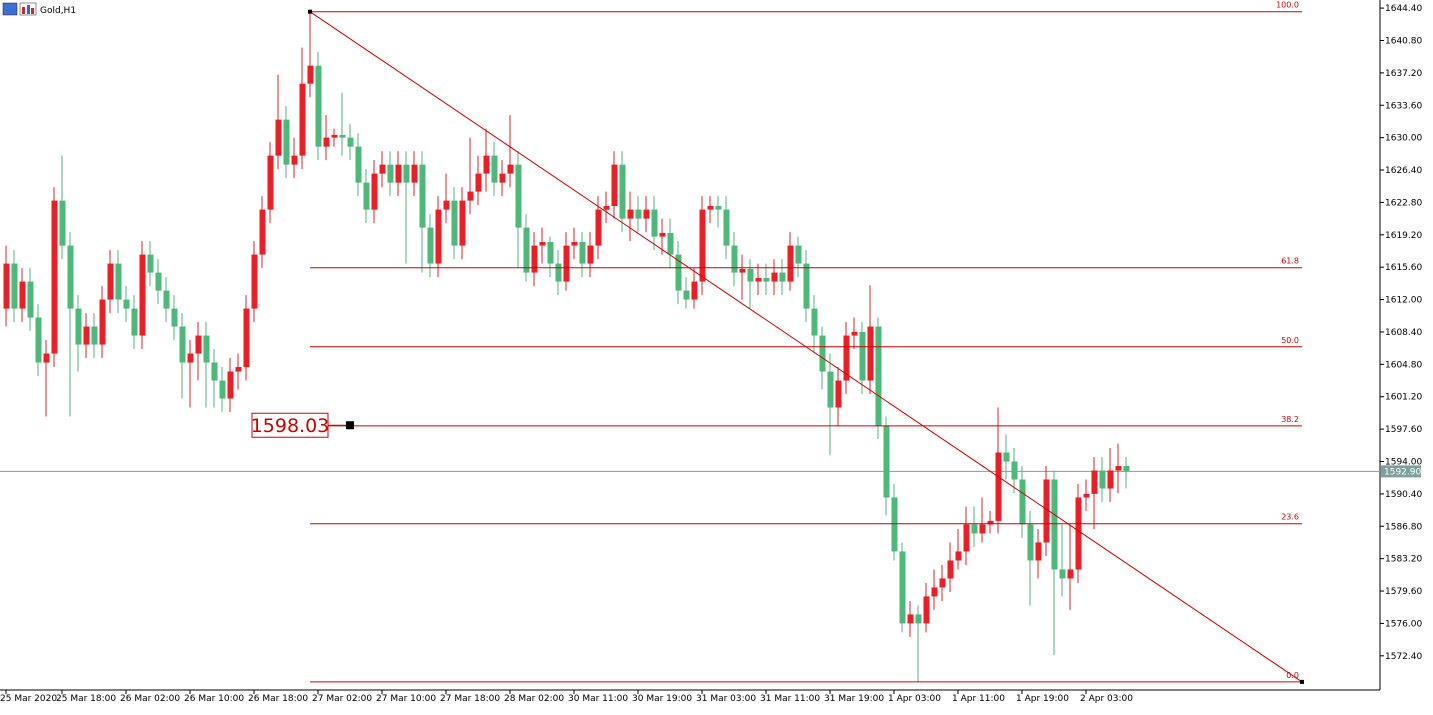 Image resolution: width=1433 pixels, height=715 pixels. I want to click on price-label-text: 1598.03, so click(290, 426).